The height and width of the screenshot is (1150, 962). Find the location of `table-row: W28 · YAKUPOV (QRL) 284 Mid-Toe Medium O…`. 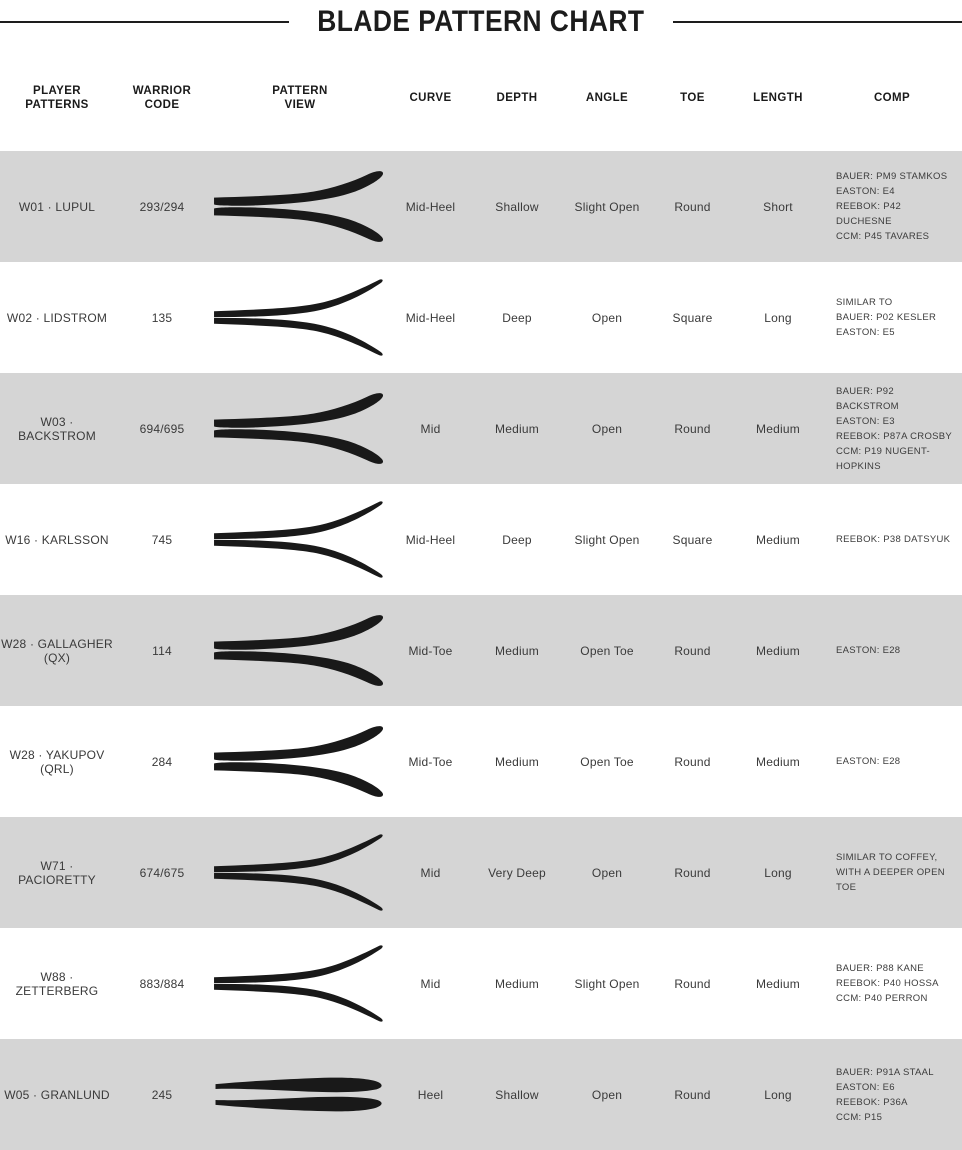

table-row: W28 · YAKUPOV (QRL) 284 Mid-Toe Medium O… is located at coordinates (481, 761).